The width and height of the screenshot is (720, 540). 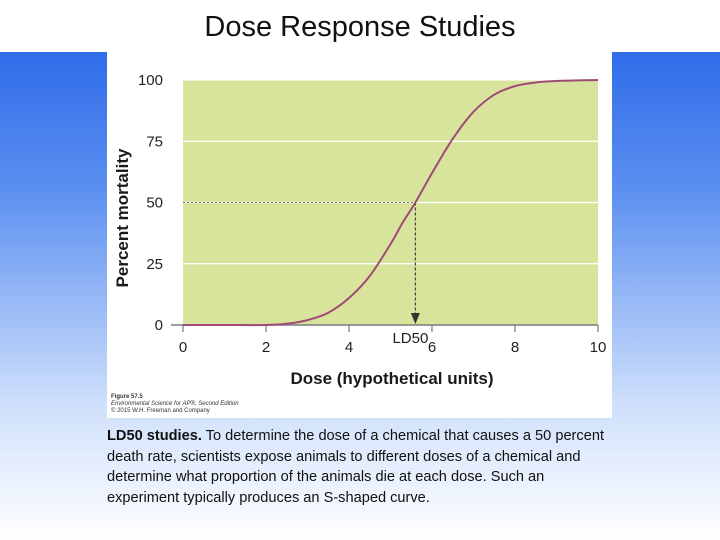 I want to click on x-tick-label-2: 2, so click(x=266, y=347).